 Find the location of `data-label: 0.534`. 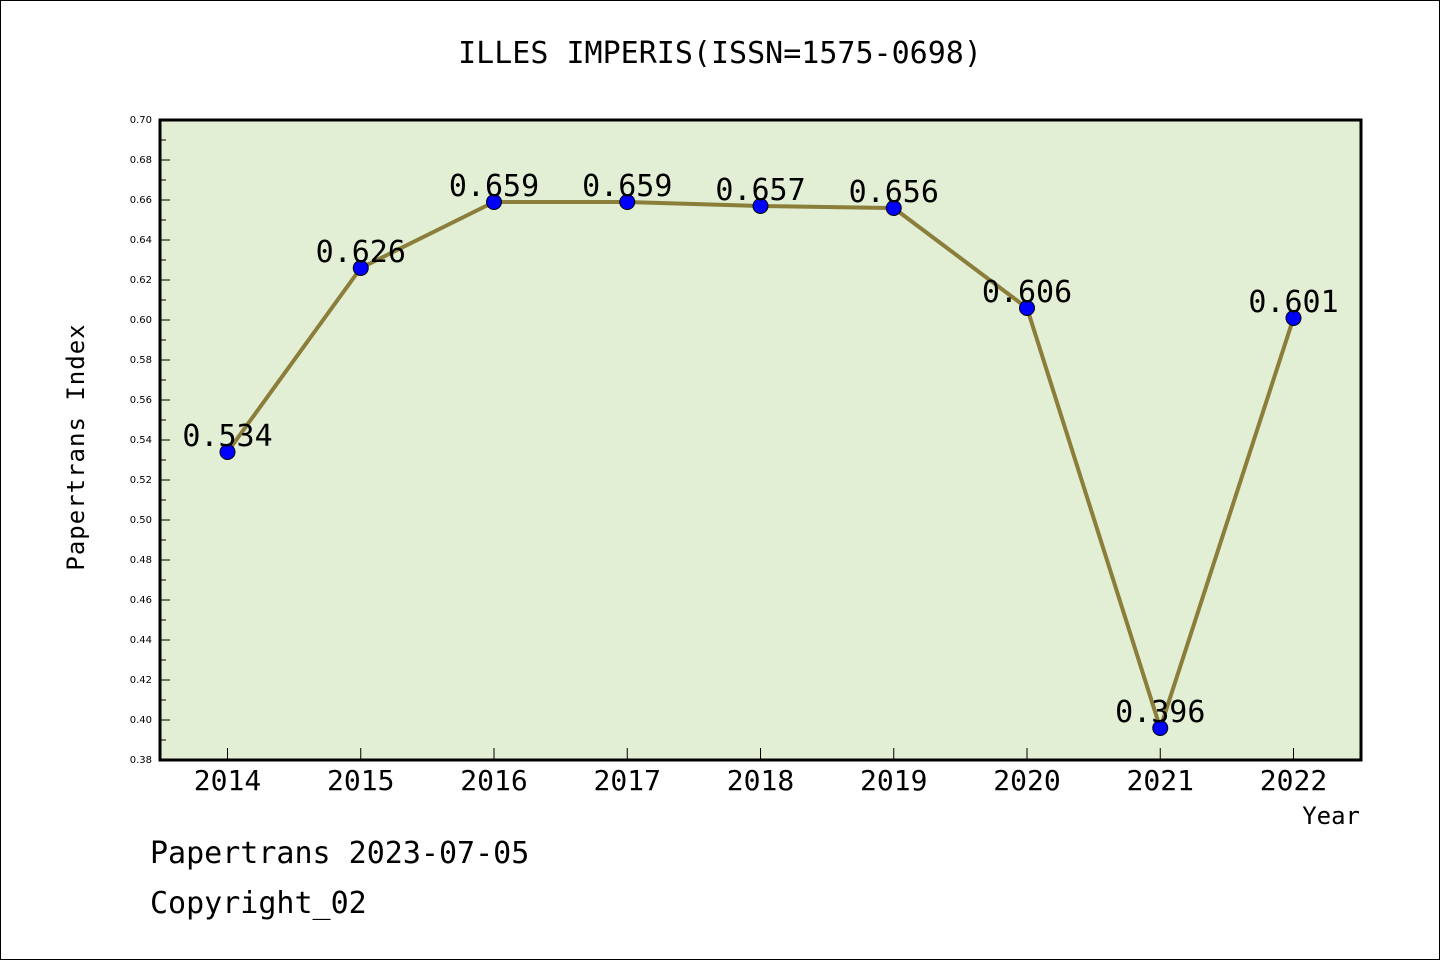

data-label: 0.534 is located at coordinates (227, 436).